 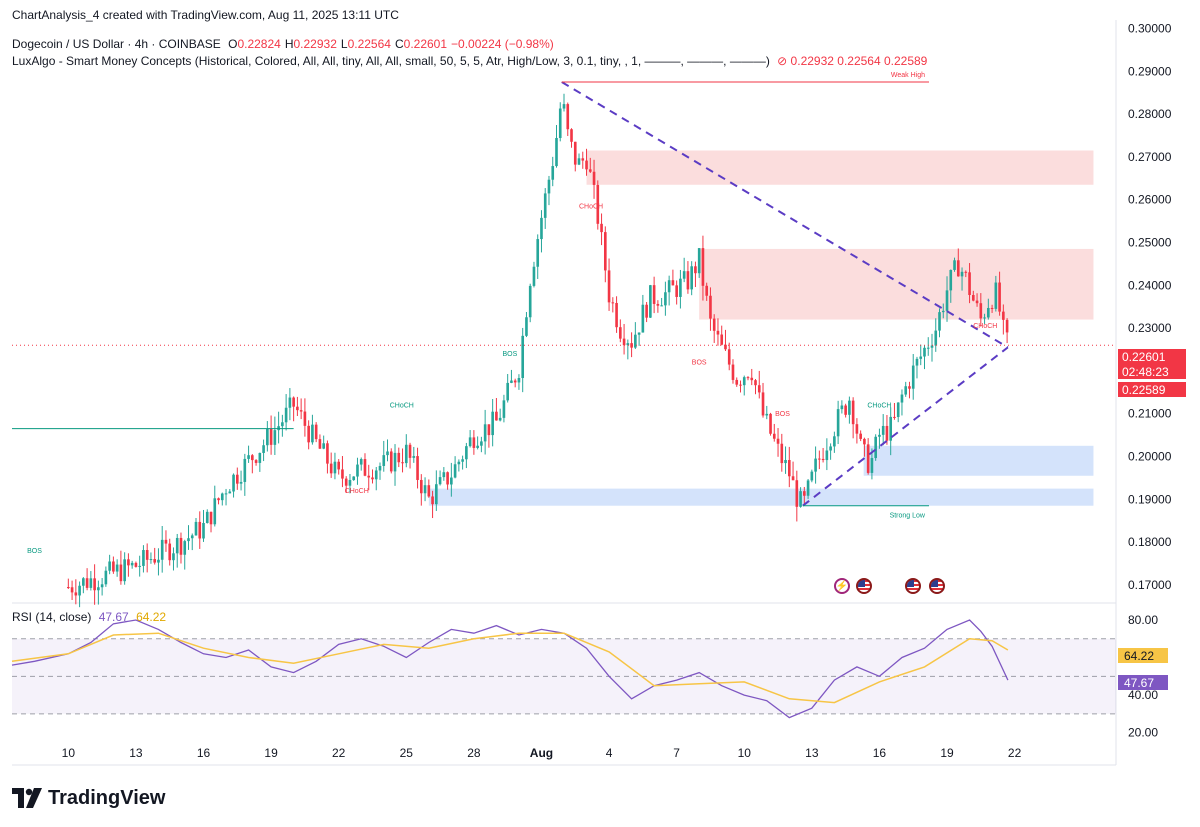 I want to click on time-tick-label: 28, so click(x=474, y=753).